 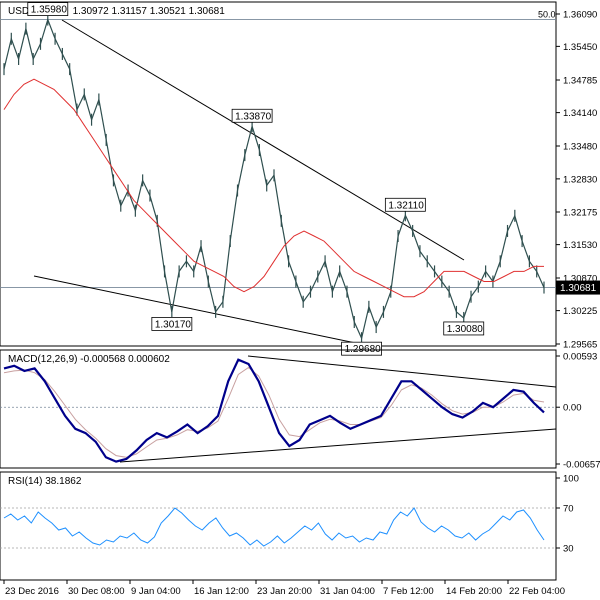 I want to click on macd-signal-line, so click(x=274, y=412).